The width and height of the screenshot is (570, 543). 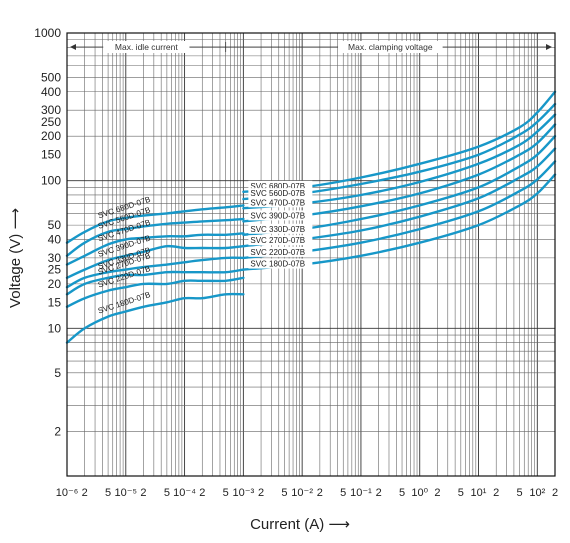 What do you see at coordinates (57, 432) in the screenshot?
I see `y-tick-label: 2` at bounding box center [57, 432].